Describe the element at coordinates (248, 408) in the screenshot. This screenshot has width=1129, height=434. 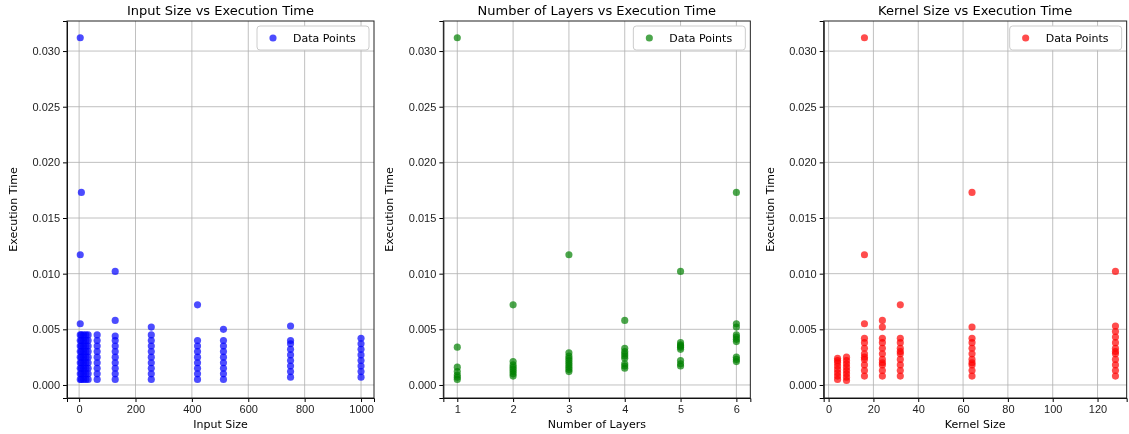
I see `x-tick-label: 600` at that location.